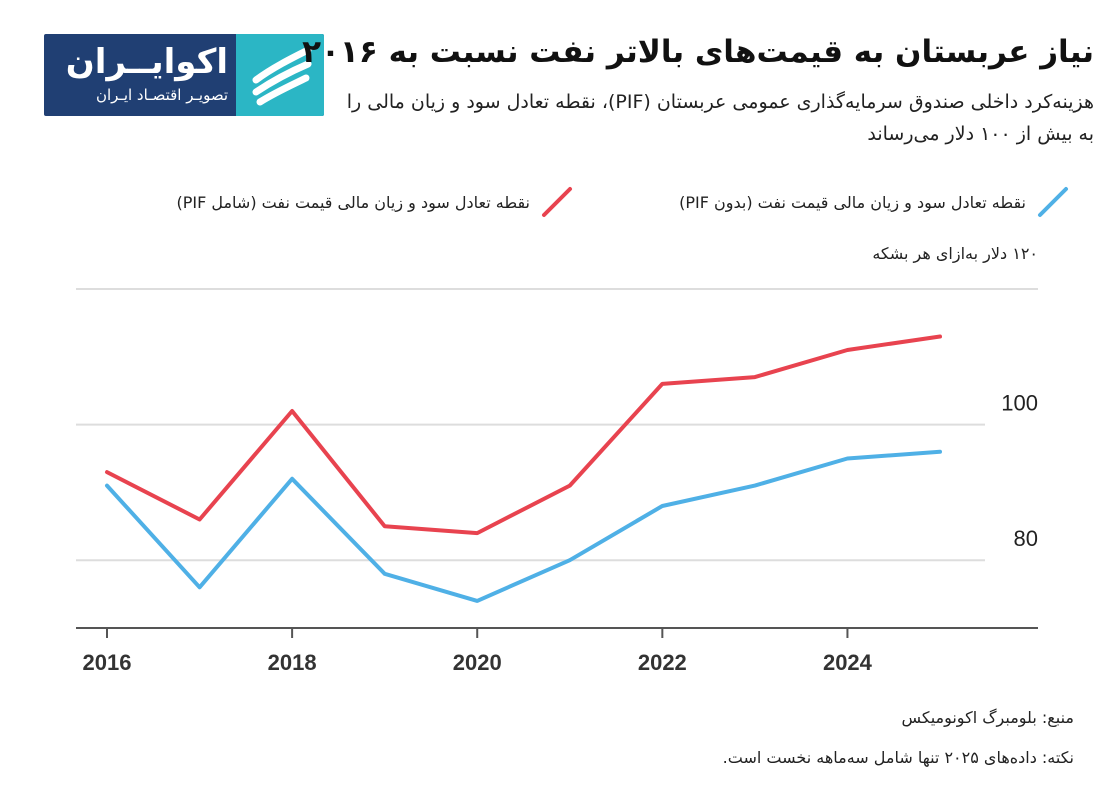 Image resolution: width=1114 pixels, height=807 pixels. I want to click on y-tick-label-80: 80, so click(1026, 538).